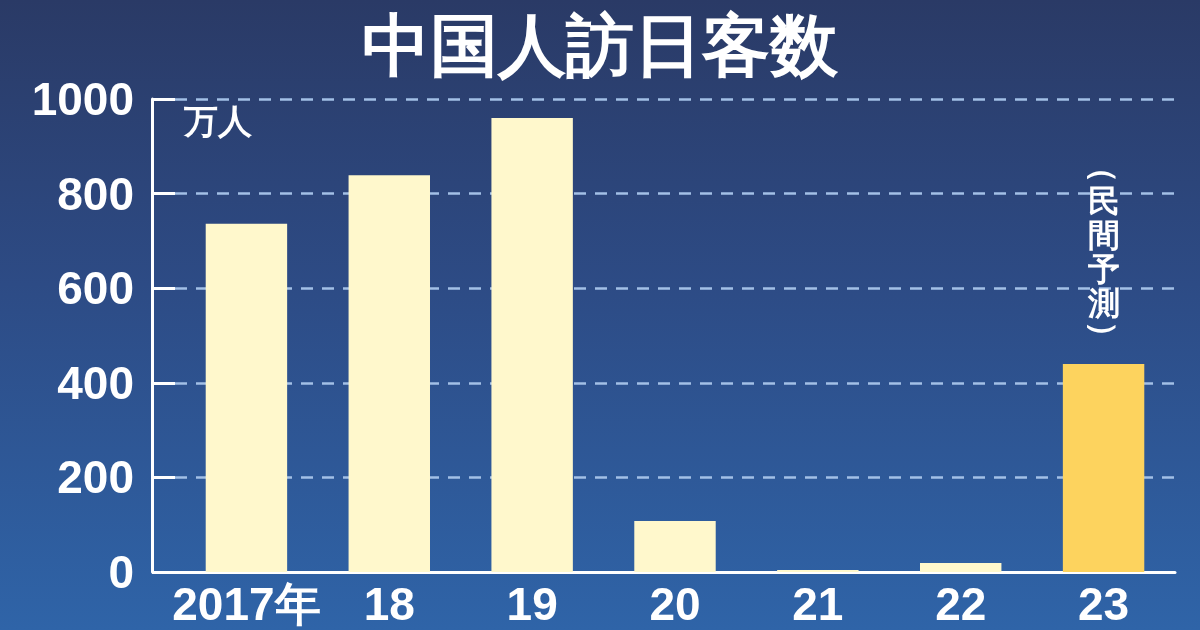 This screenshot has width=1200, height=630. I want to click on x-tick-label: 18, so click(389, 604).